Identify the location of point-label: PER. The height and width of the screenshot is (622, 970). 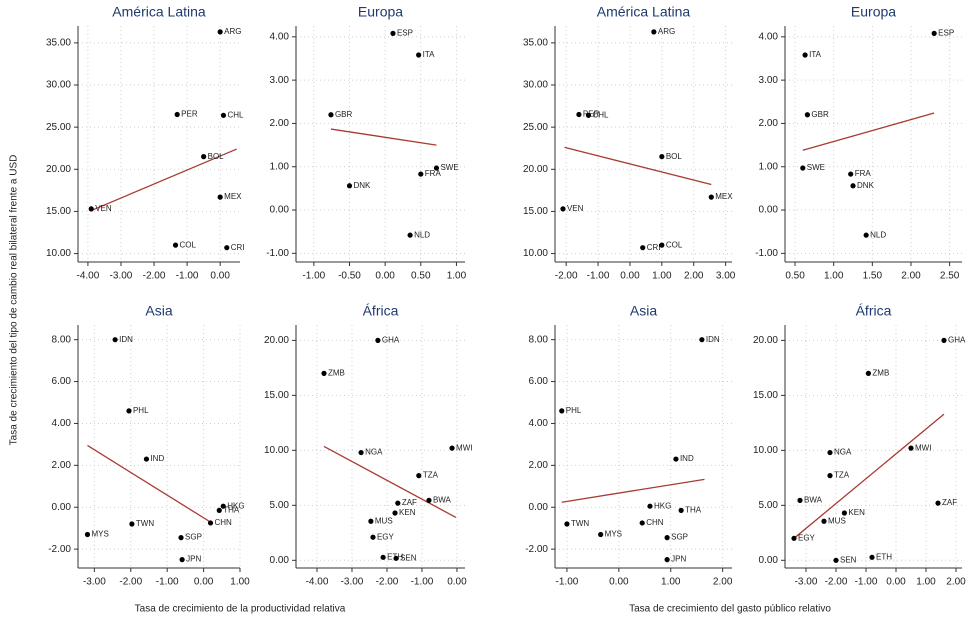
(591, 114).